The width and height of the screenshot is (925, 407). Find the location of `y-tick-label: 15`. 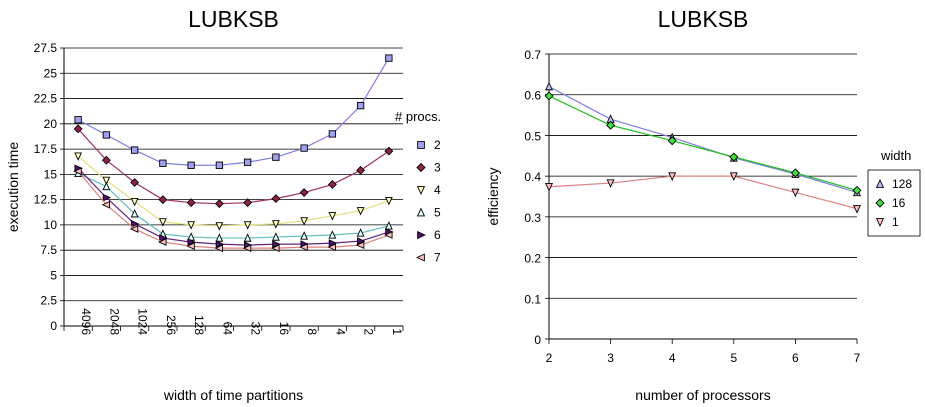

y-tick-label: 15 is located at coordinates (51, 174).